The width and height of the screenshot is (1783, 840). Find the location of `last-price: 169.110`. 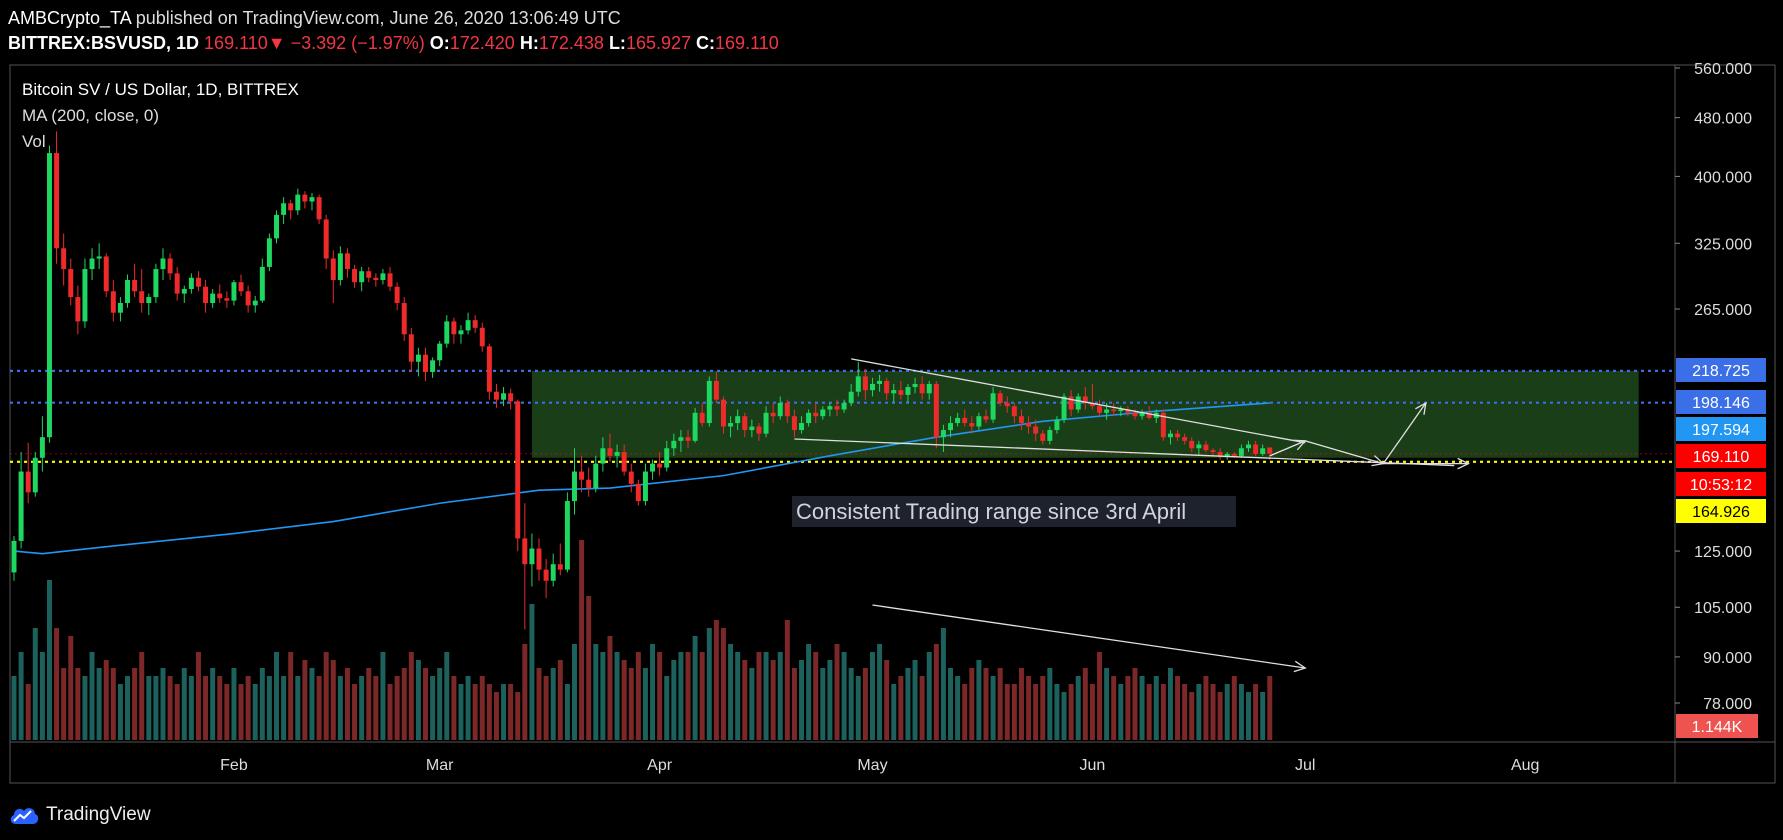

last-price: 169.110 is located at coordinates (236, 43).